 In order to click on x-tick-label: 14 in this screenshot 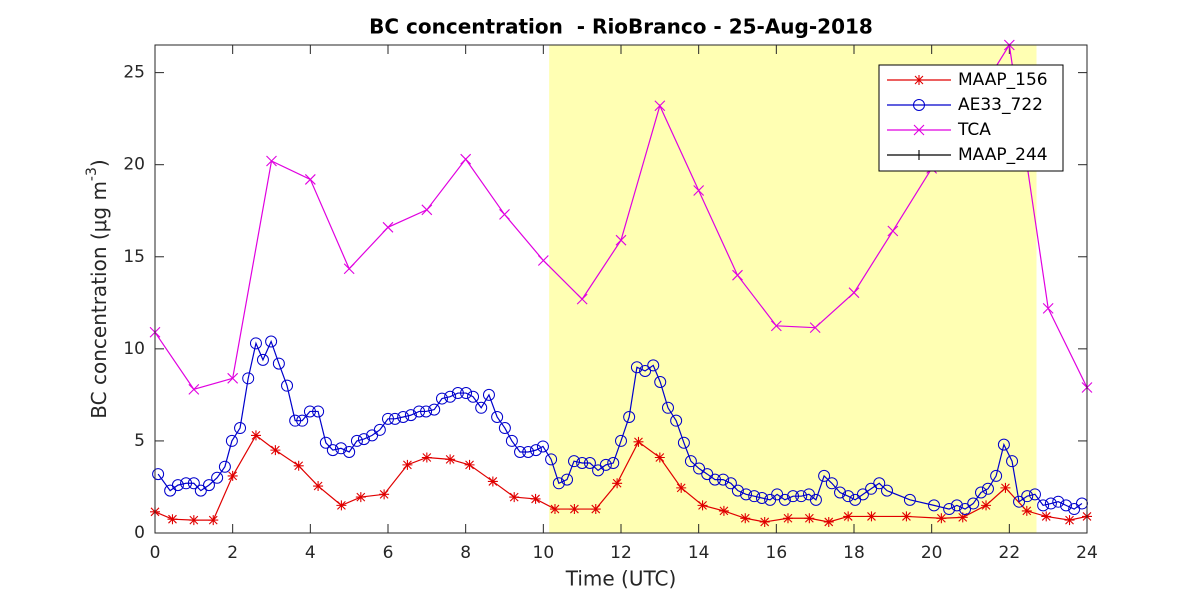, I will do `click(699, 553)`.